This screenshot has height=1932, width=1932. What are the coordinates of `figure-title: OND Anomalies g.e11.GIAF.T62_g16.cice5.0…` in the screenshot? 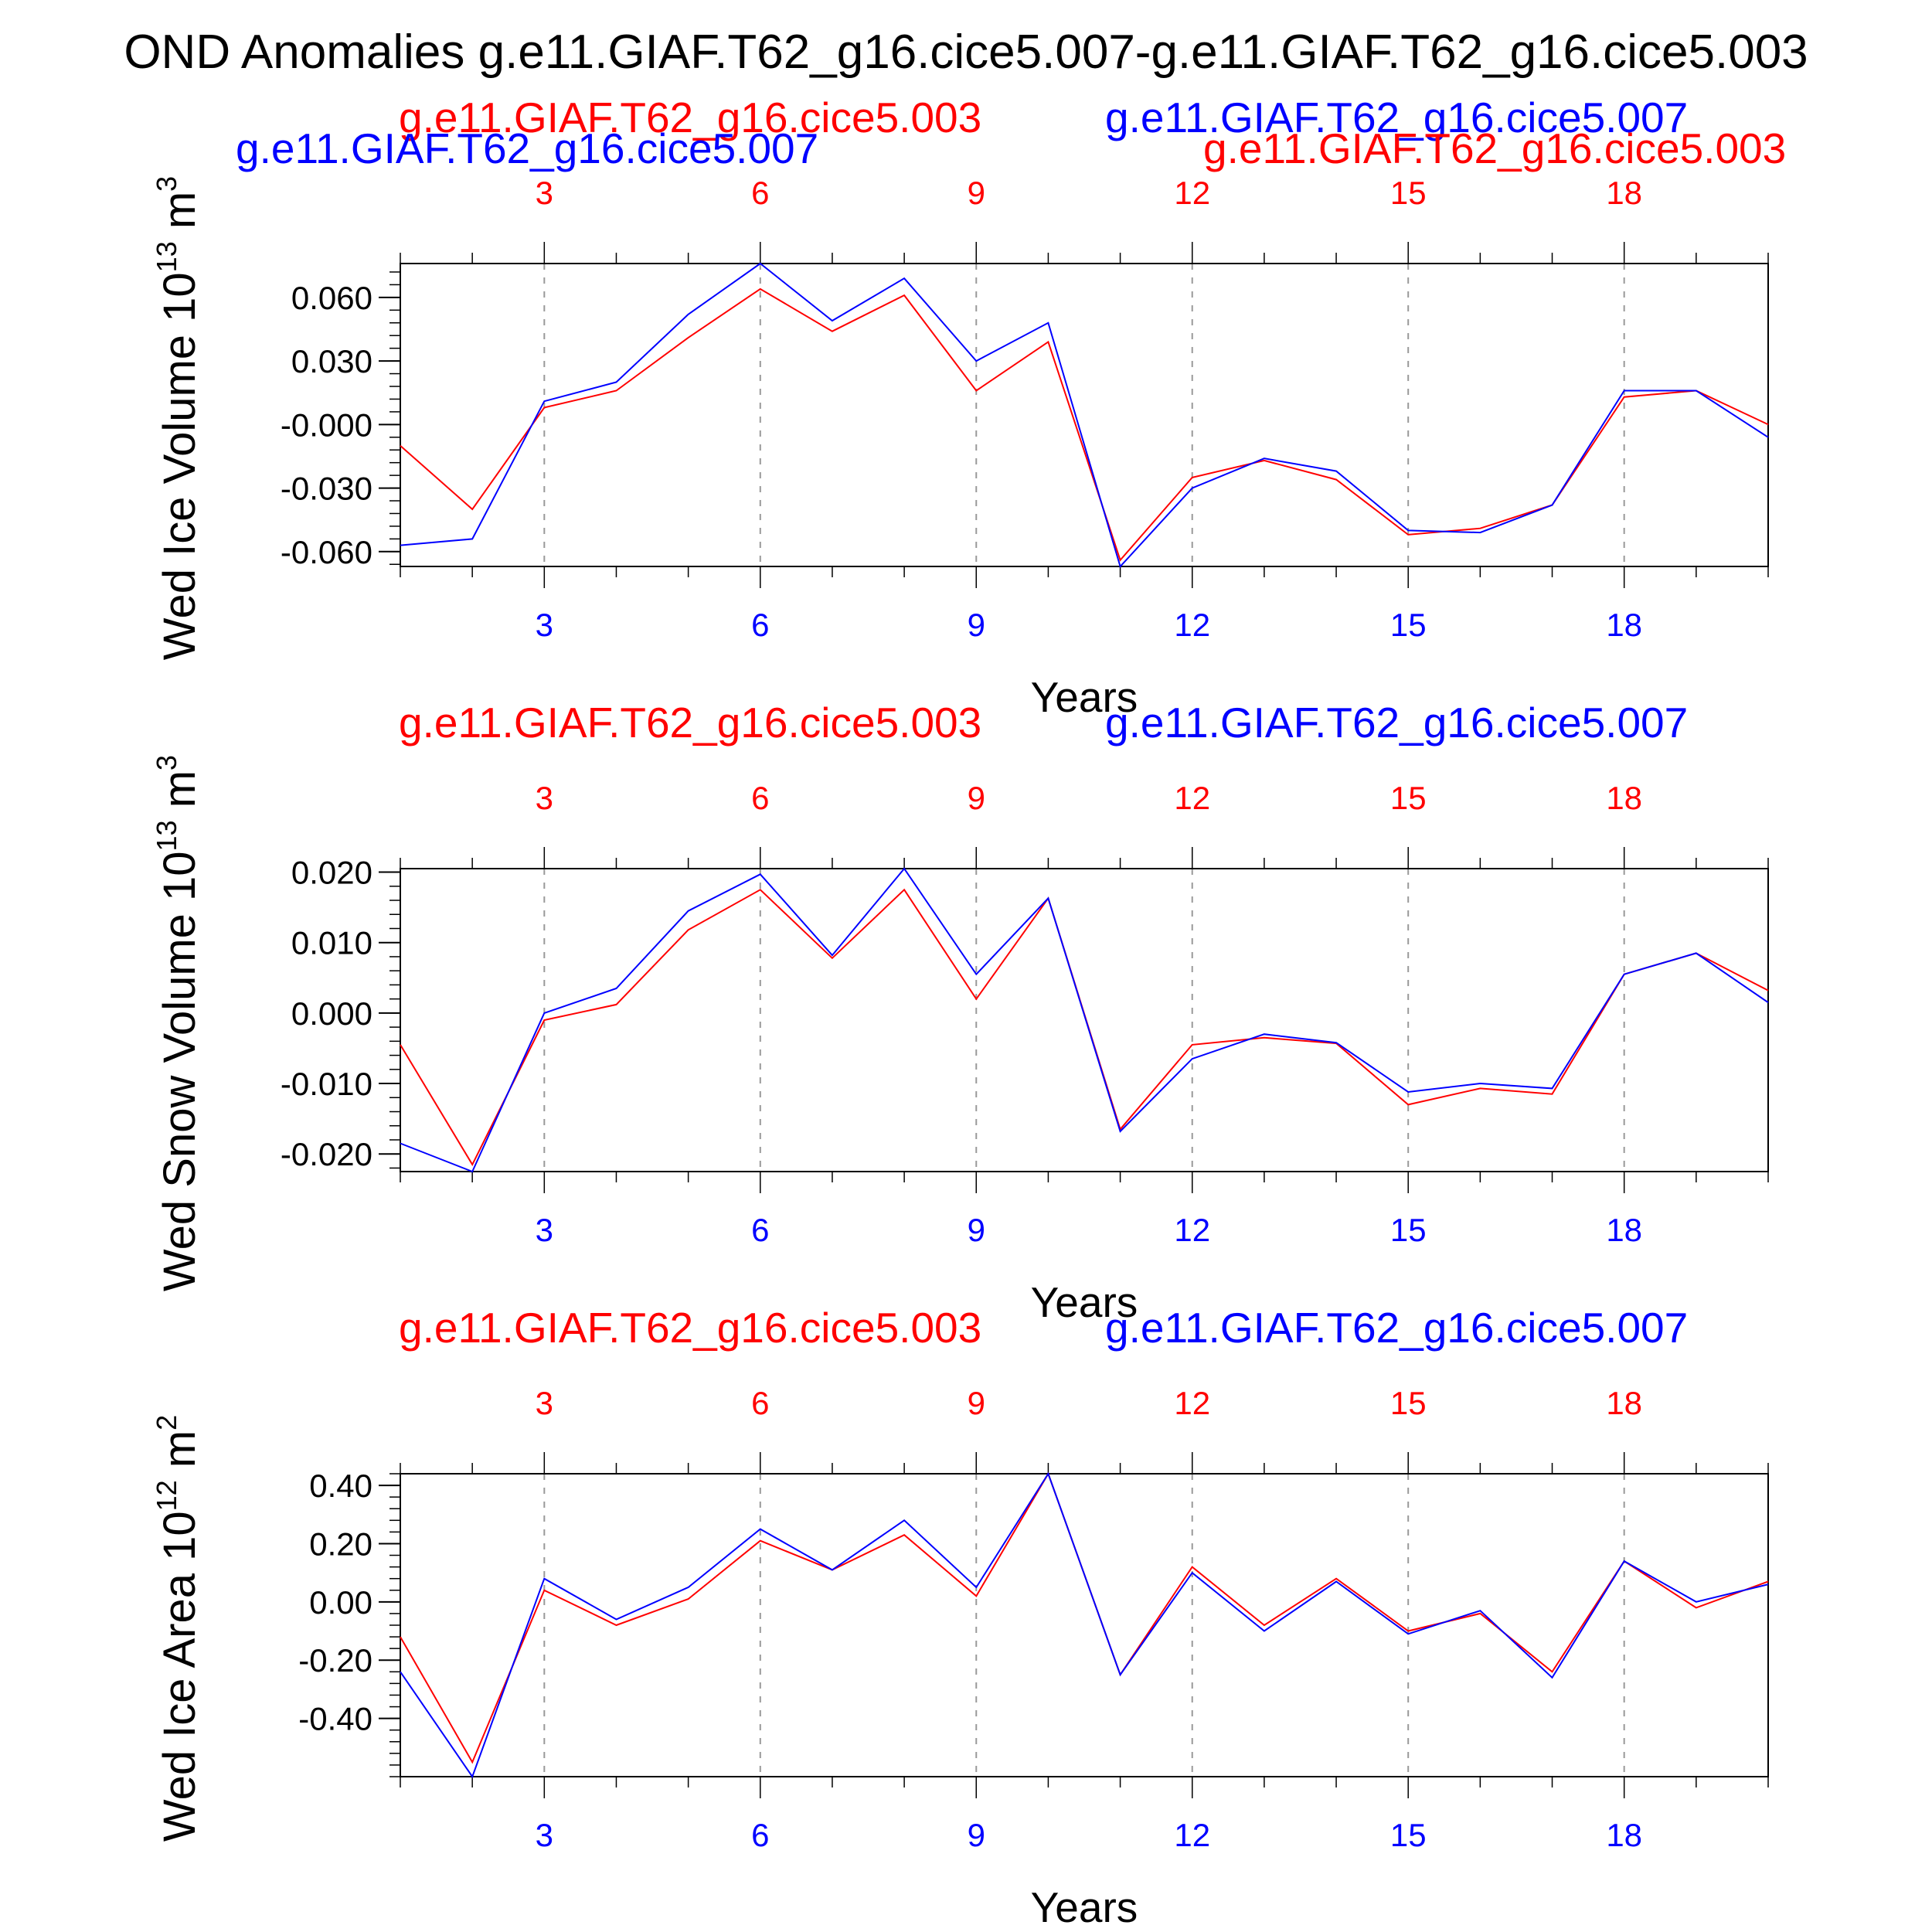 It's located at (966, 53).